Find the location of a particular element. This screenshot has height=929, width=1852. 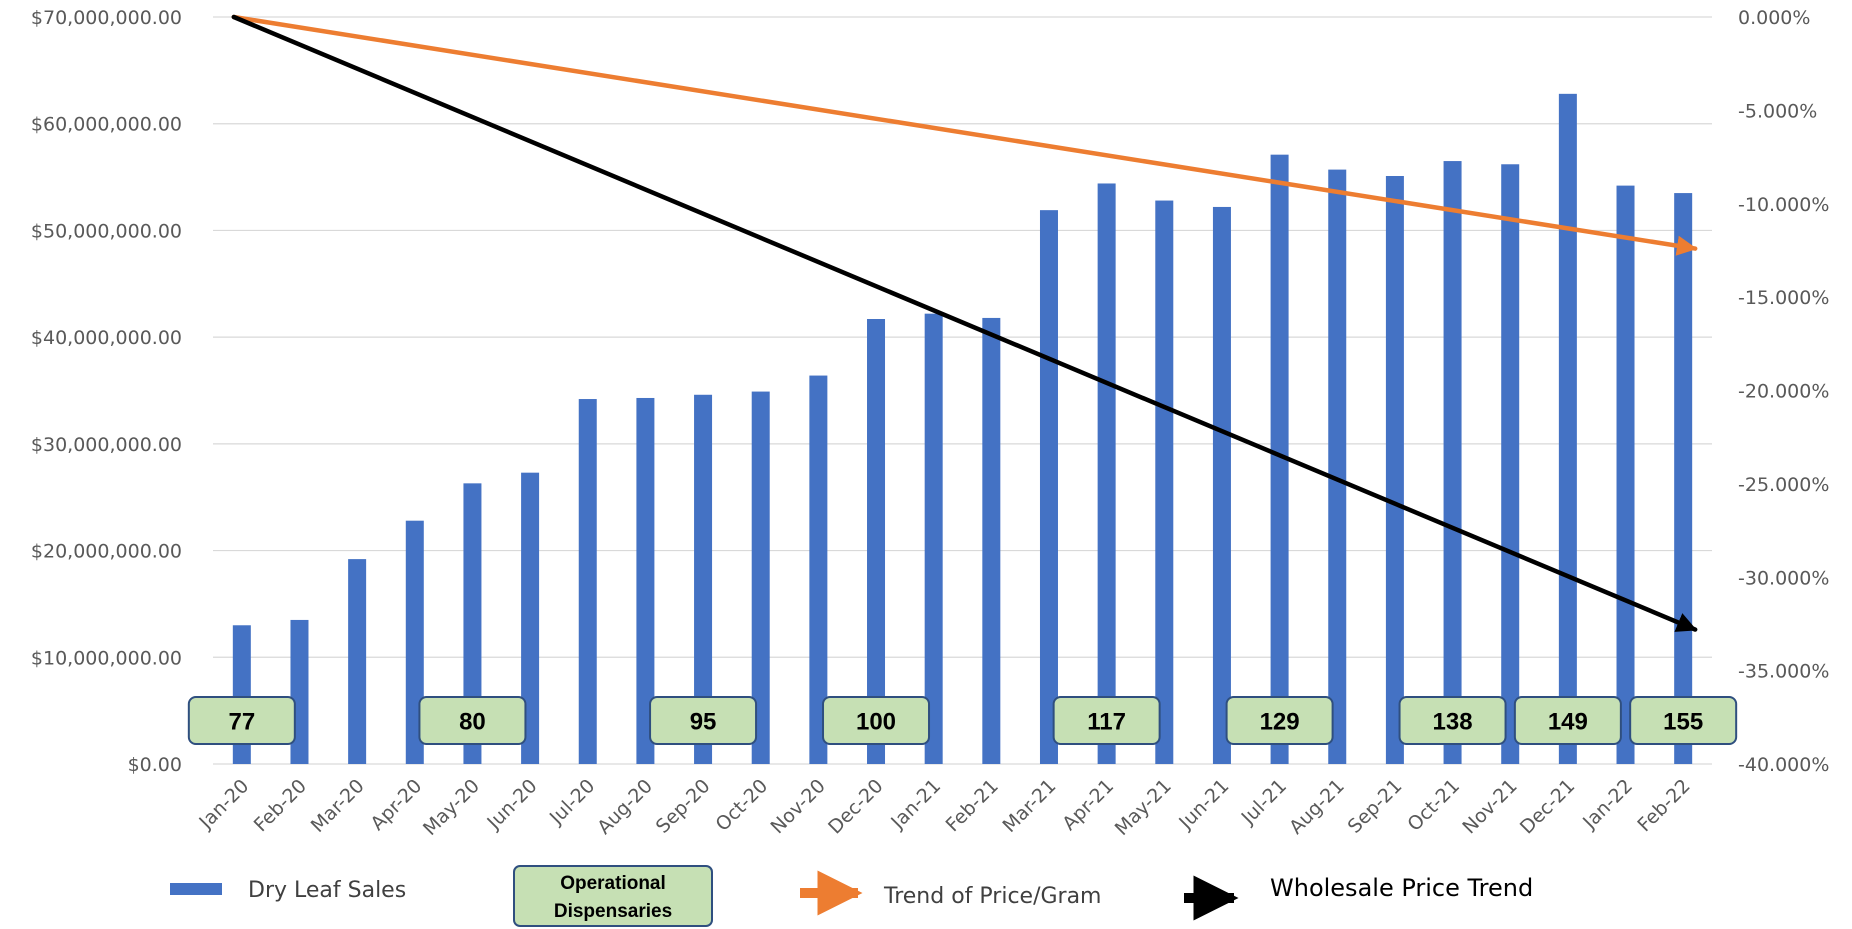

dispensary-count-label: 100 is located at coordinates (876, 722).